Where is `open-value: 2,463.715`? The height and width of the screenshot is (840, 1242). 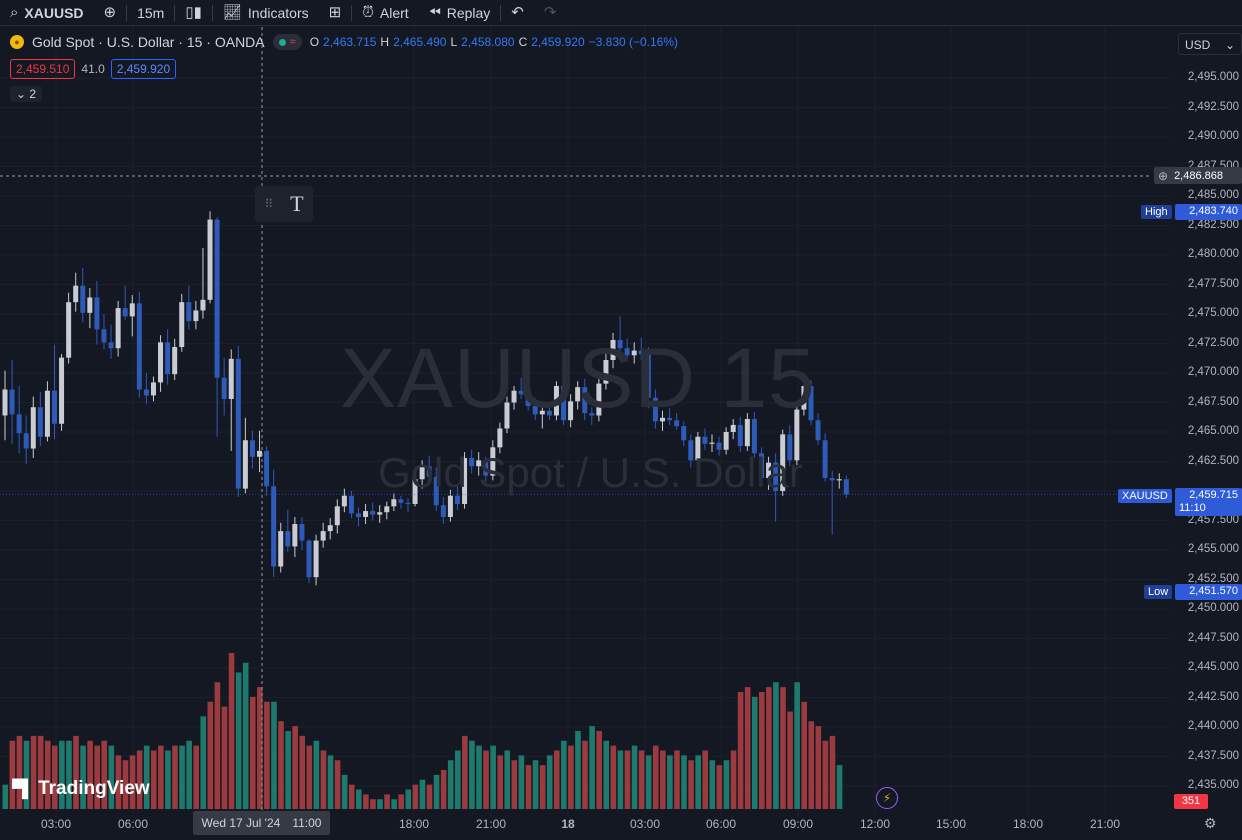
open-value: 2,463.715 is located at coordinates (350, 42).